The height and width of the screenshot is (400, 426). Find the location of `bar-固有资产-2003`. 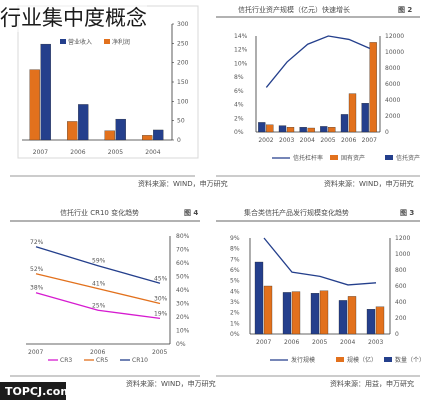

bar-固有资产-2003 is located at coordinates (290, 130).